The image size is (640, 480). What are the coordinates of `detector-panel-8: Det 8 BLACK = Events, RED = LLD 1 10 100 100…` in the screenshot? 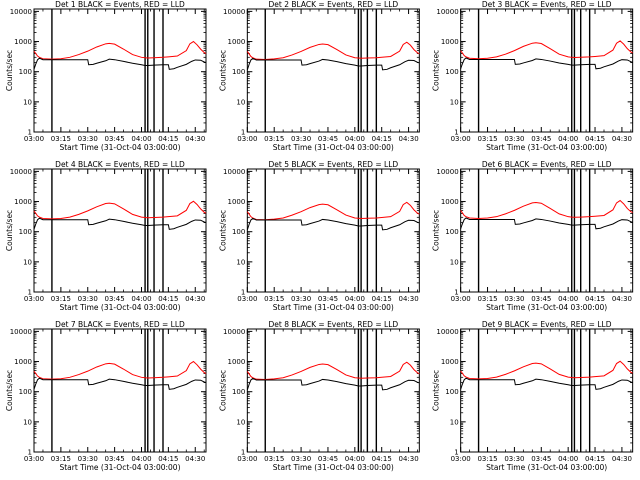 It's located at (319, 396).